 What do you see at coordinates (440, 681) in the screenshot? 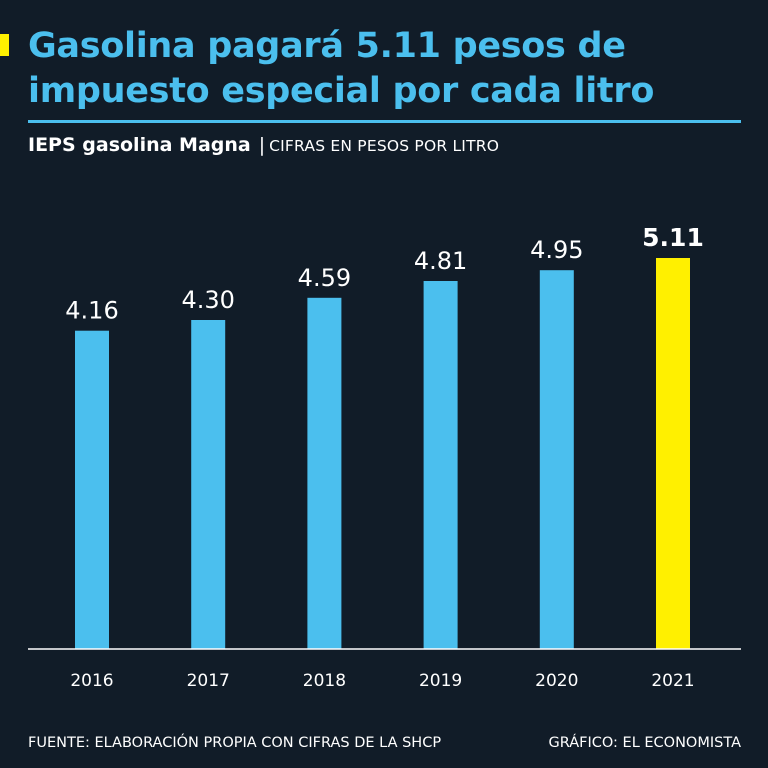
I see `category-label-2019: 2019` at bounding box center [440, 681].